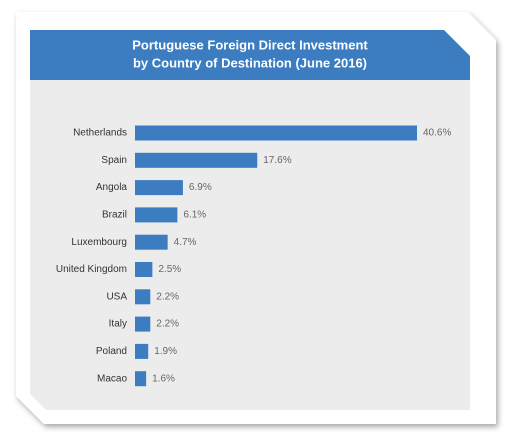 This screenshot has height=438, width=509. What do you see at coordinates (116, 296) in the screenshot?
I see `category-label: USA` at bounding box center [116, 296].